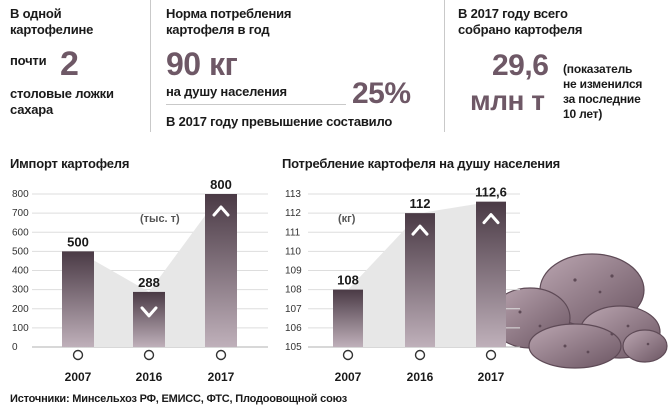  I want to click on y-tick-label: 400, so click(20, 271).